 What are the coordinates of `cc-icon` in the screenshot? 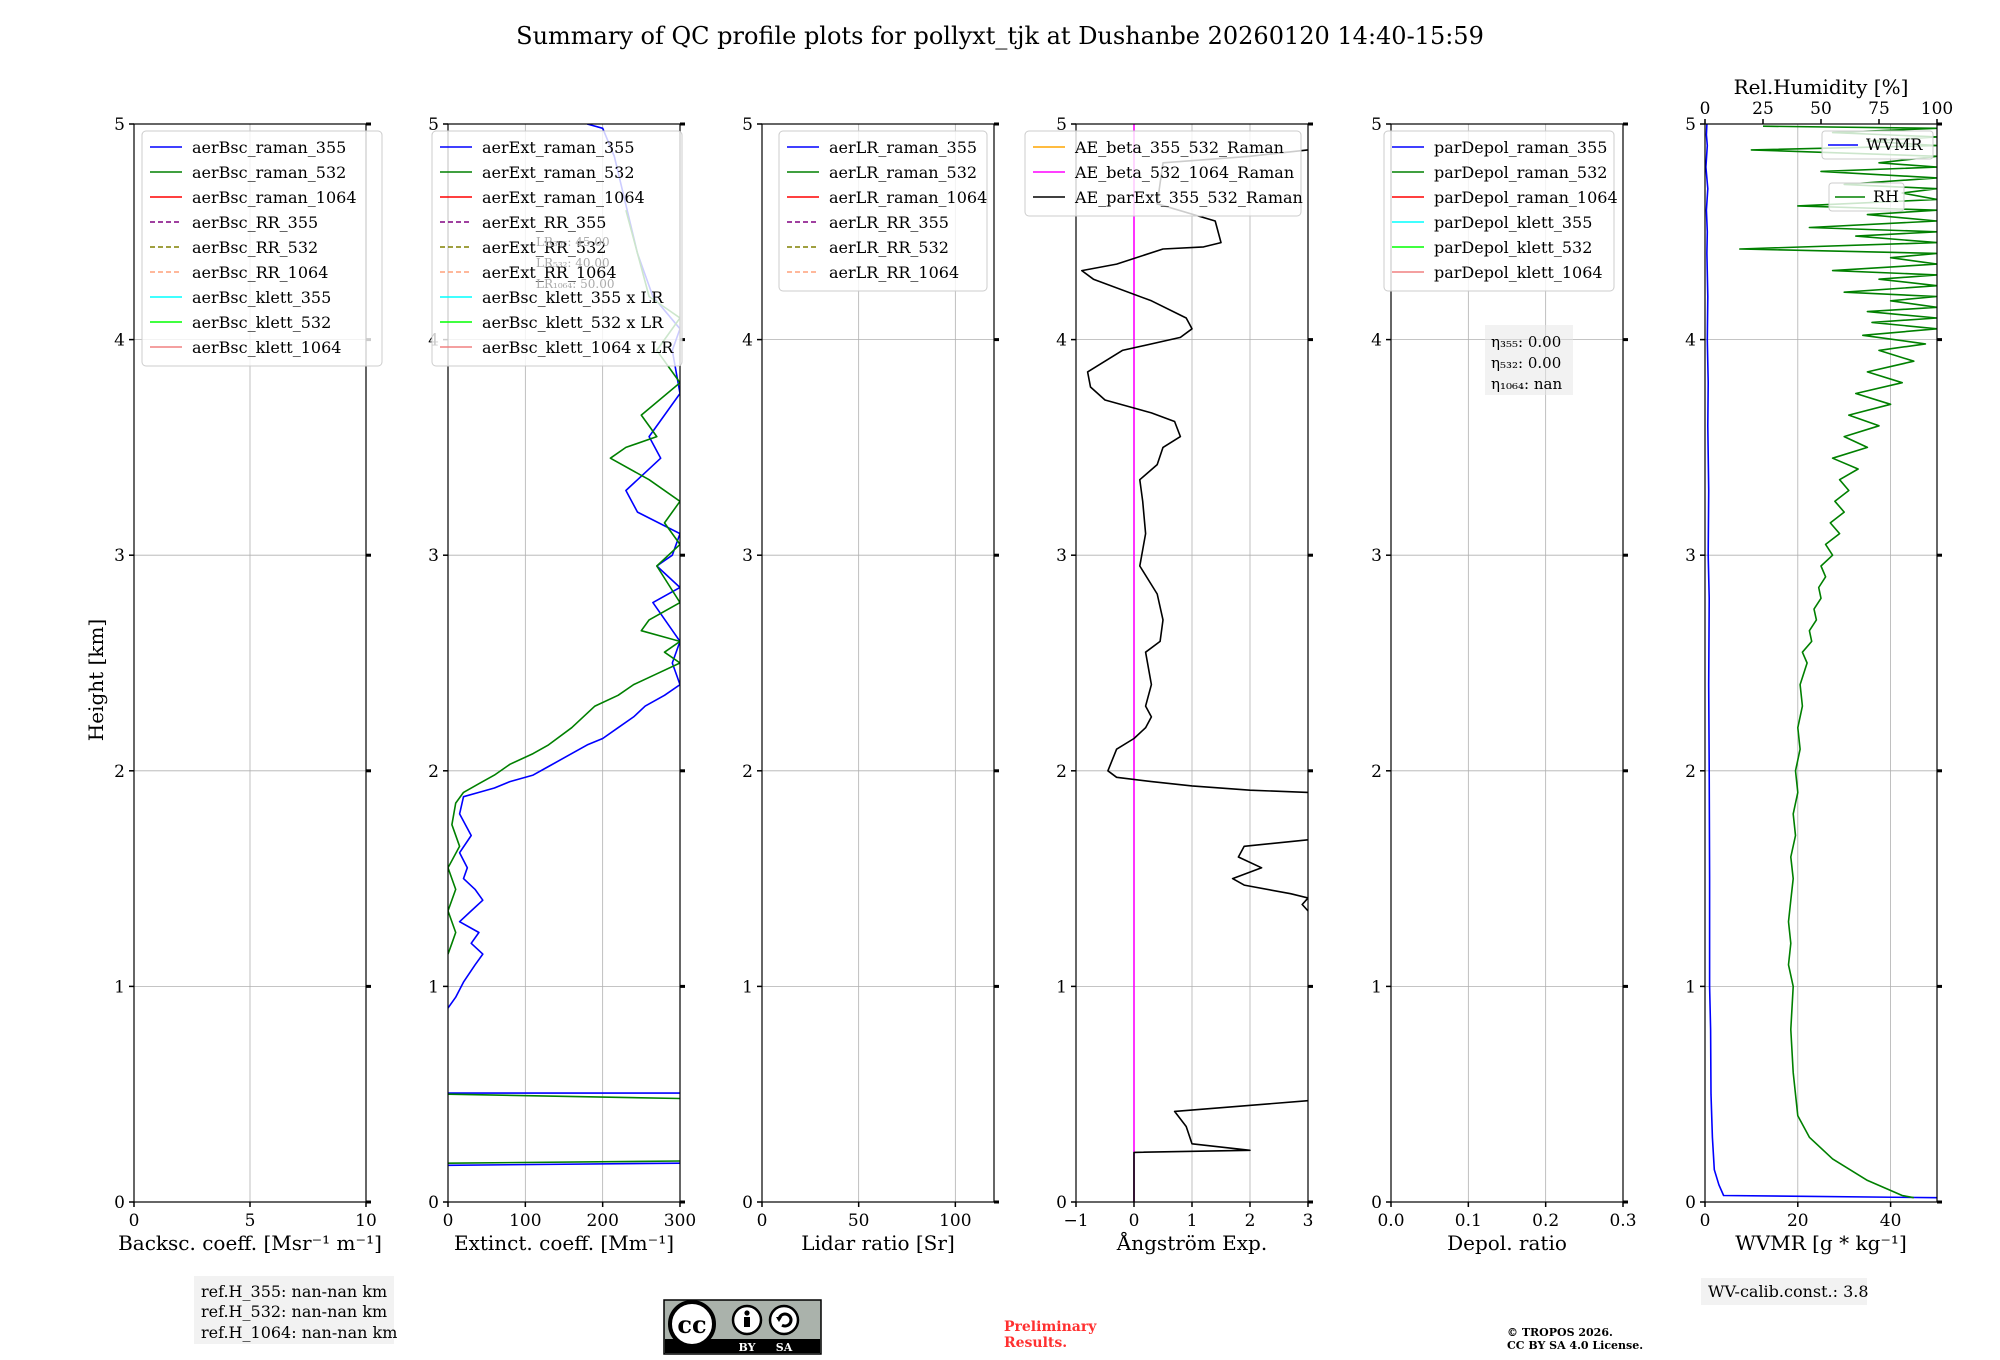 It's located at (692, 1324).